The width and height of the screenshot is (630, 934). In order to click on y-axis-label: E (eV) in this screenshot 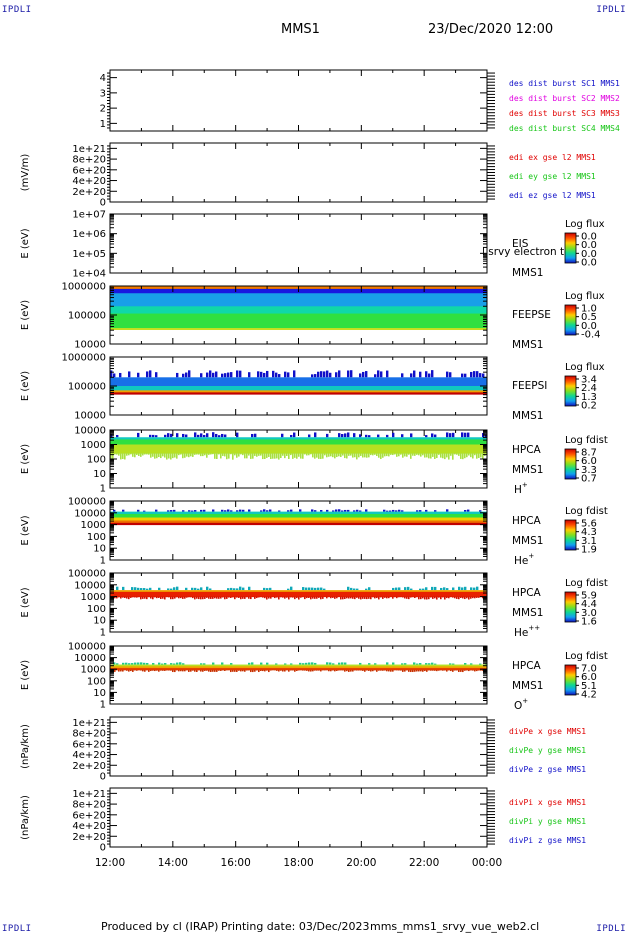, I will do `click(25, 530)`.